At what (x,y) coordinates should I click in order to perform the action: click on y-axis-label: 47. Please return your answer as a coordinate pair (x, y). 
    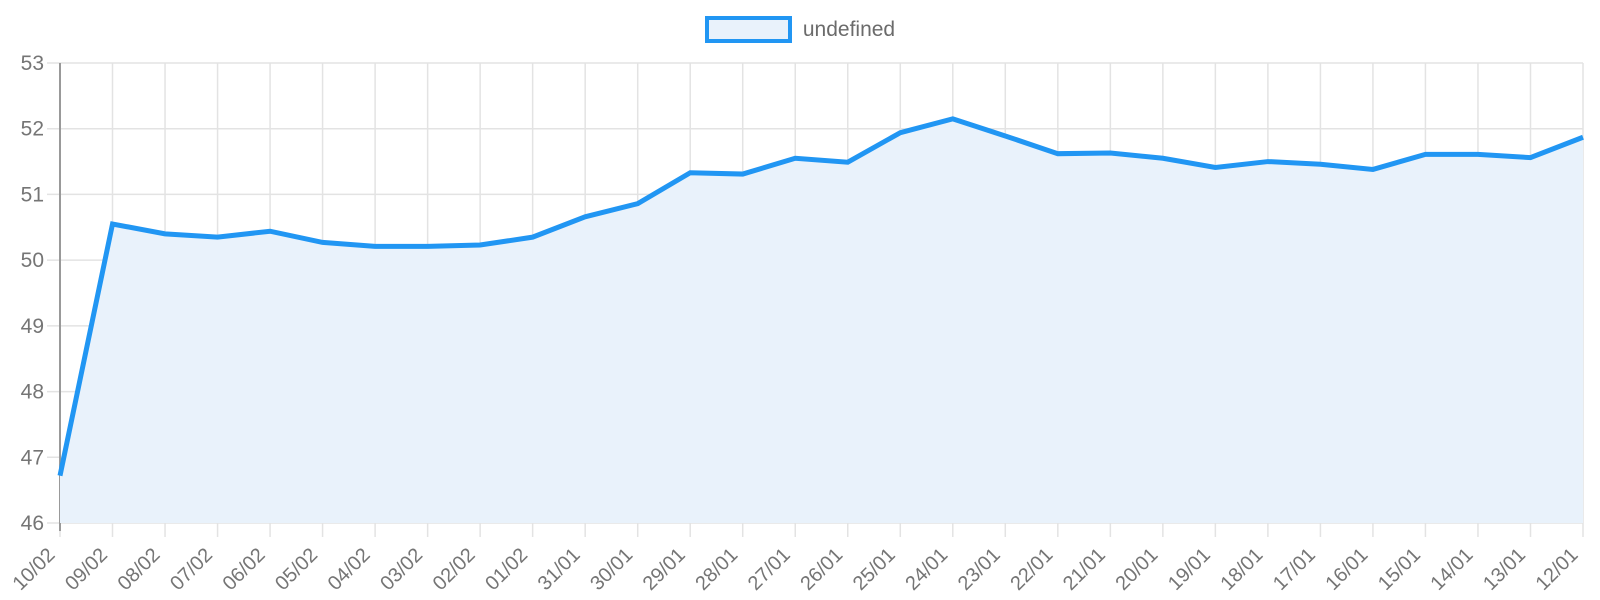
    Looking at the image, I should click on (32, 457).